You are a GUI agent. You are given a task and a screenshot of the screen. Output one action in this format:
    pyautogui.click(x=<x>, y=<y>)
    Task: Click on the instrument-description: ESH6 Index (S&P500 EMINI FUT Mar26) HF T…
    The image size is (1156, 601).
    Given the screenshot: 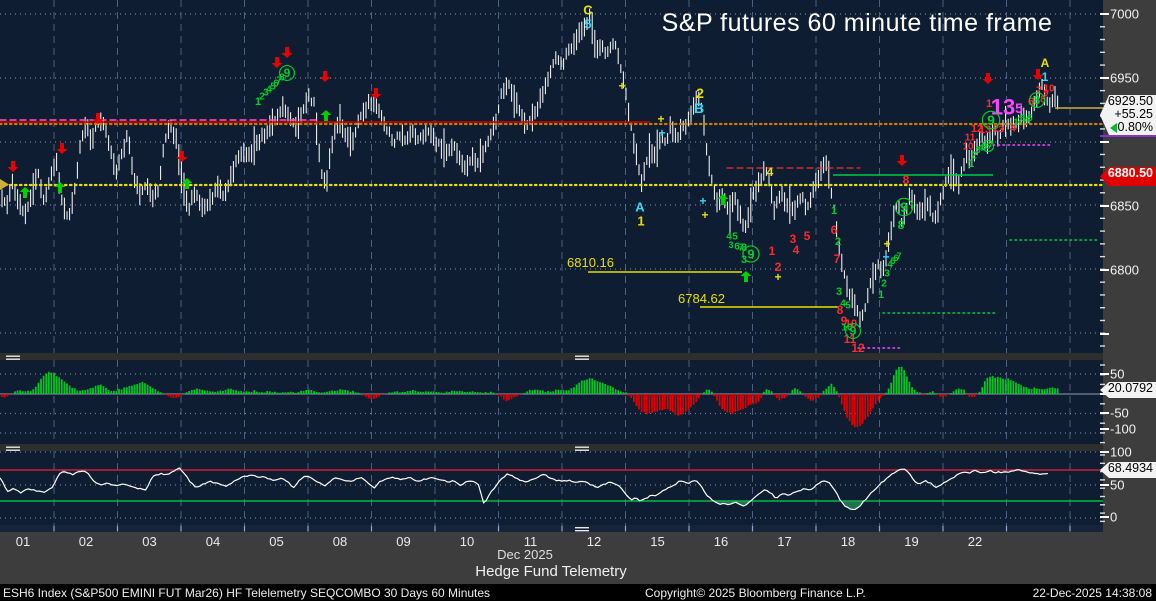 What is the action you would take?
    pyautogui.click(x=247, y=593)
    